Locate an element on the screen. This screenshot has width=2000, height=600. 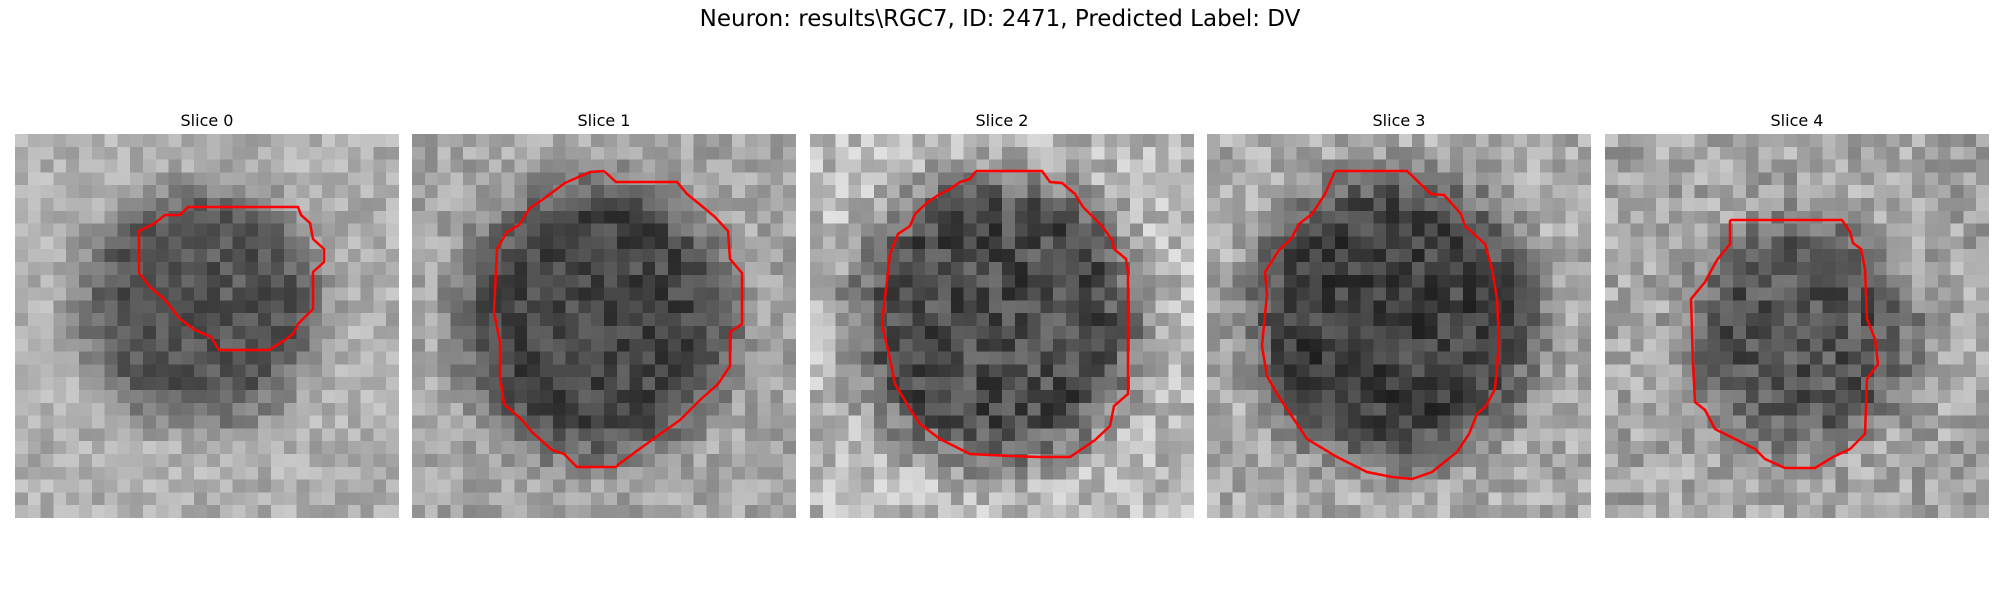
slice-title-4: Slice 4 is located at coordinates (1797, 120).